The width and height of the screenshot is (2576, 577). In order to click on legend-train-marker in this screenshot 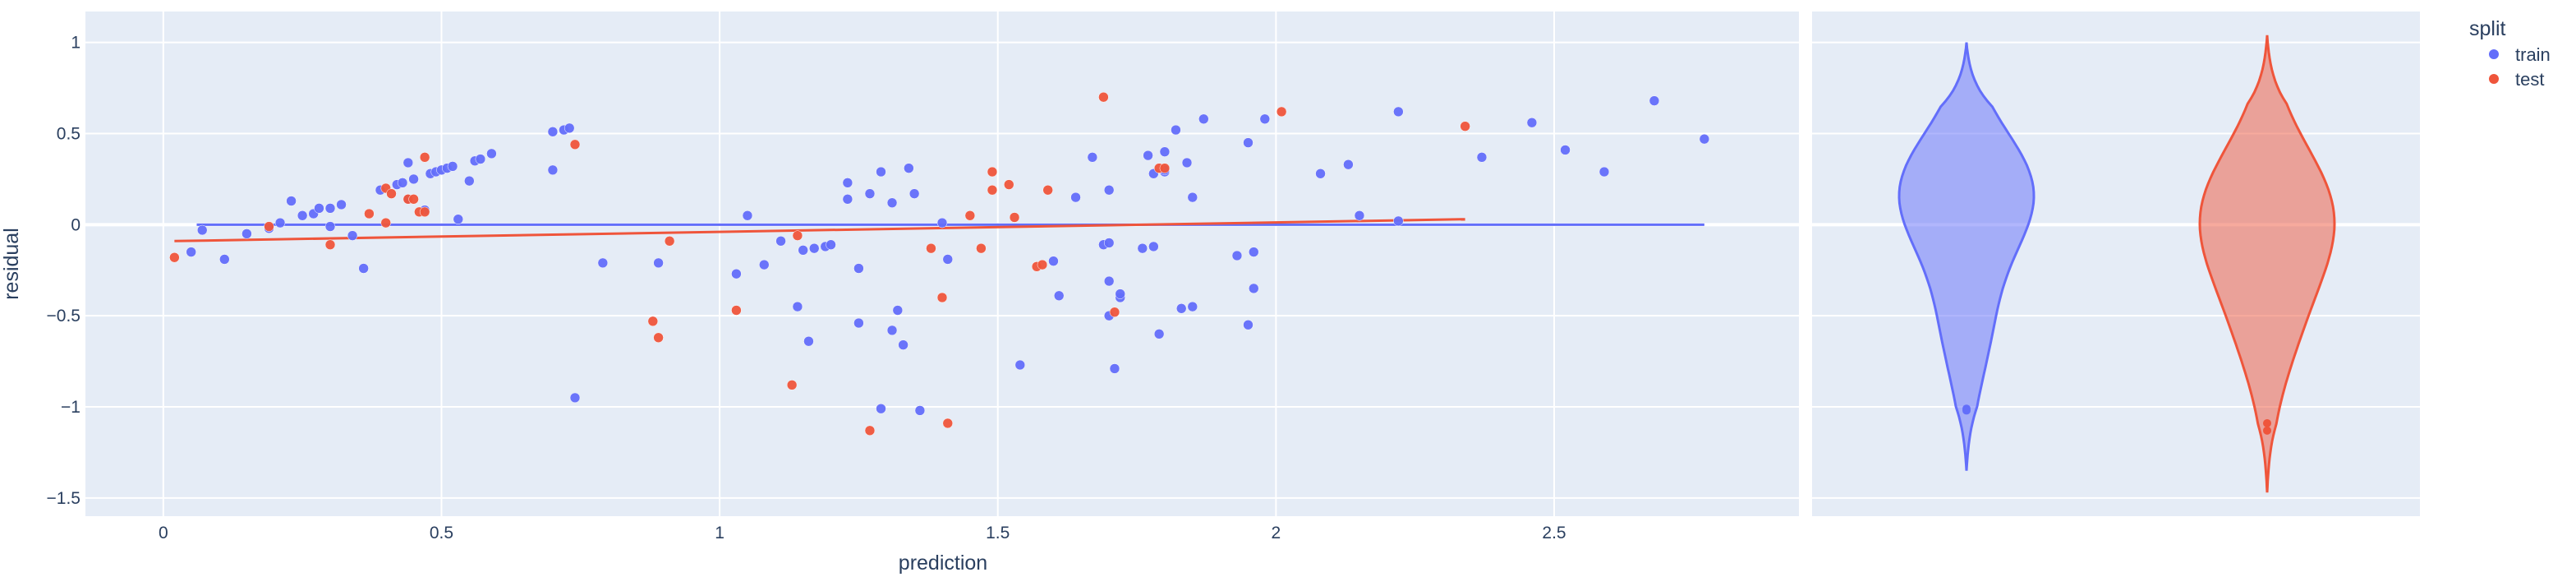, I will do `click(2494, 54)`.